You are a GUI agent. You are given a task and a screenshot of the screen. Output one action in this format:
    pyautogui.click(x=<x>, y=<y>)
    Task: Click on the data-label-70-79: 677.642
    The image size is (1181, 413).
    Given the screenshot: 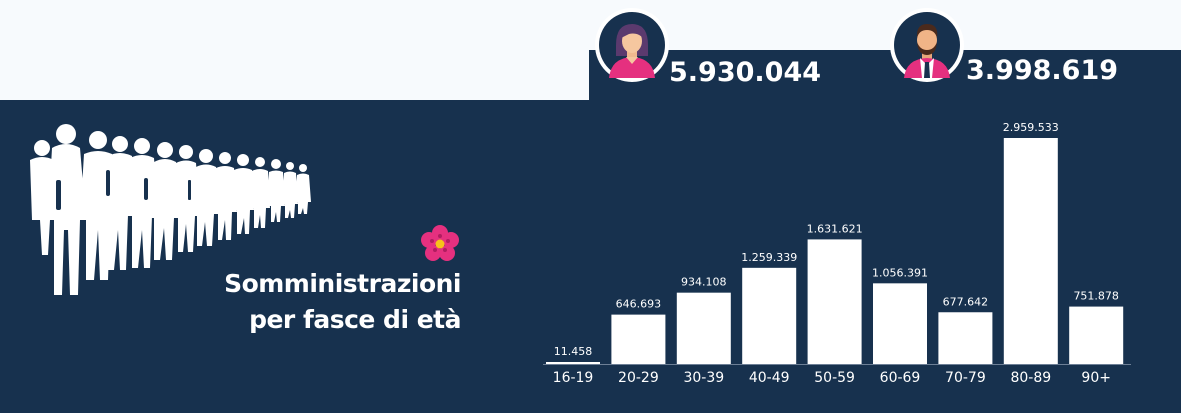 What is the action you would take?
    pyautogui.click(x=966, y=301)
    